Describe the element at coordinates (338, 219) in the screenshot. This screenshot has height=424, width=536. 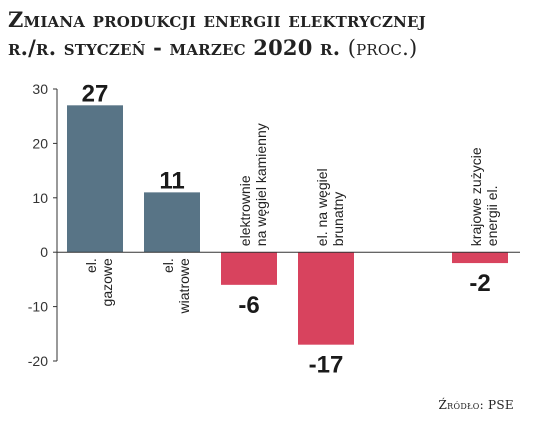
I see `category-label-line: brunatny` at that location.